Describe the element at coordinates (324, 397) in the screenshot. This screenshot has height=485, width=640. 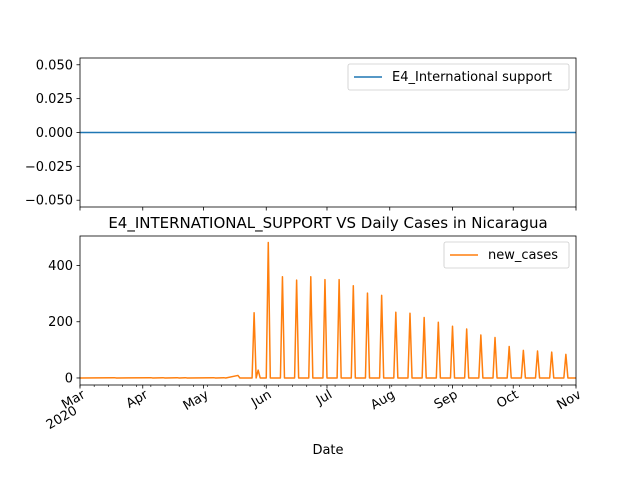
I see `bottom-x-tick-label: Jul` at that location.